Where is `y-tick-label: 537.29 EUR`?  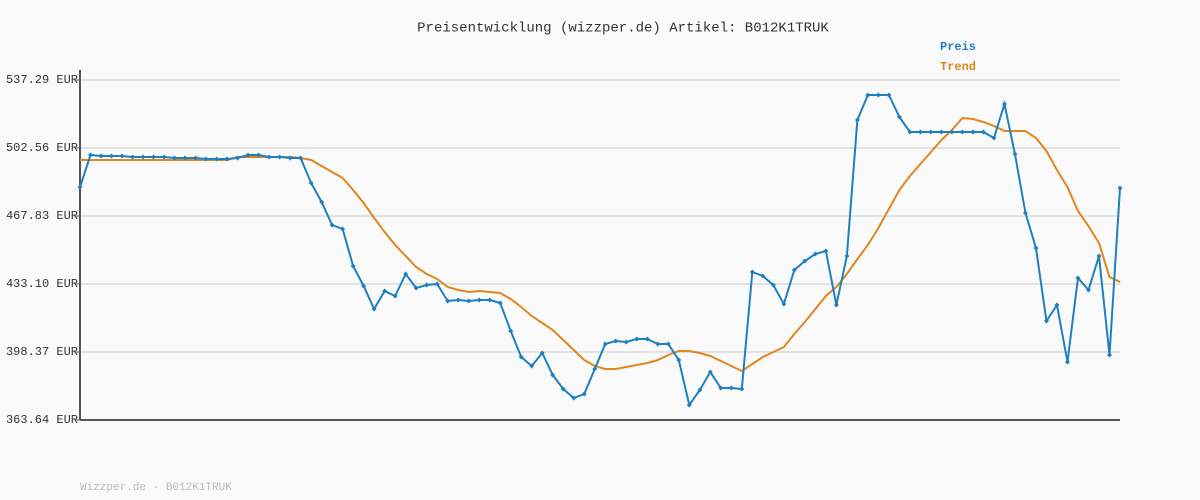
y-tick-label: 537.29 EUR is located at coordinates (42, 80).